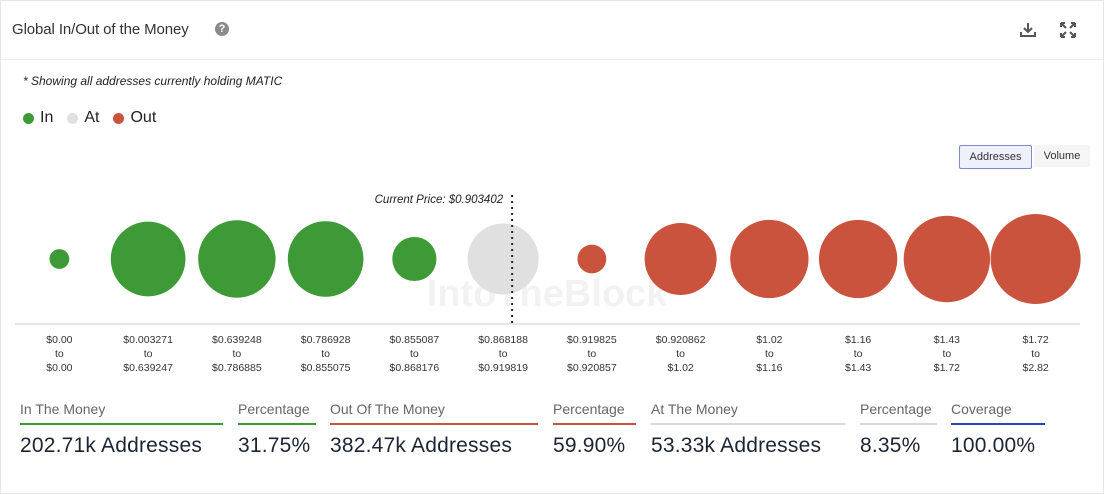 This screenshot has height=494, width=1104. I want to click on tick-label-to: $0.868176, so click(415, 368).